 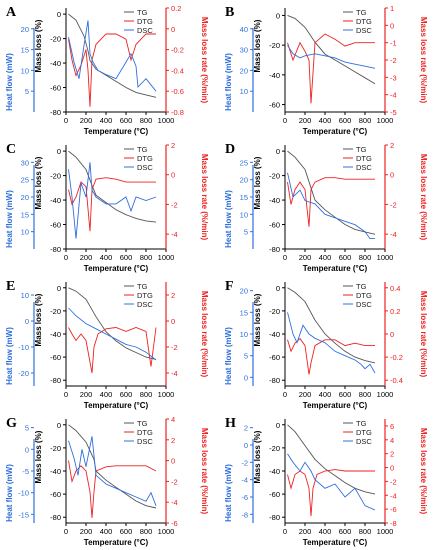 What do you see at coordinates (396, 380) in the screenshot?
I see `dtg-tick-label: -0.4` at bounding box center [396, 380].